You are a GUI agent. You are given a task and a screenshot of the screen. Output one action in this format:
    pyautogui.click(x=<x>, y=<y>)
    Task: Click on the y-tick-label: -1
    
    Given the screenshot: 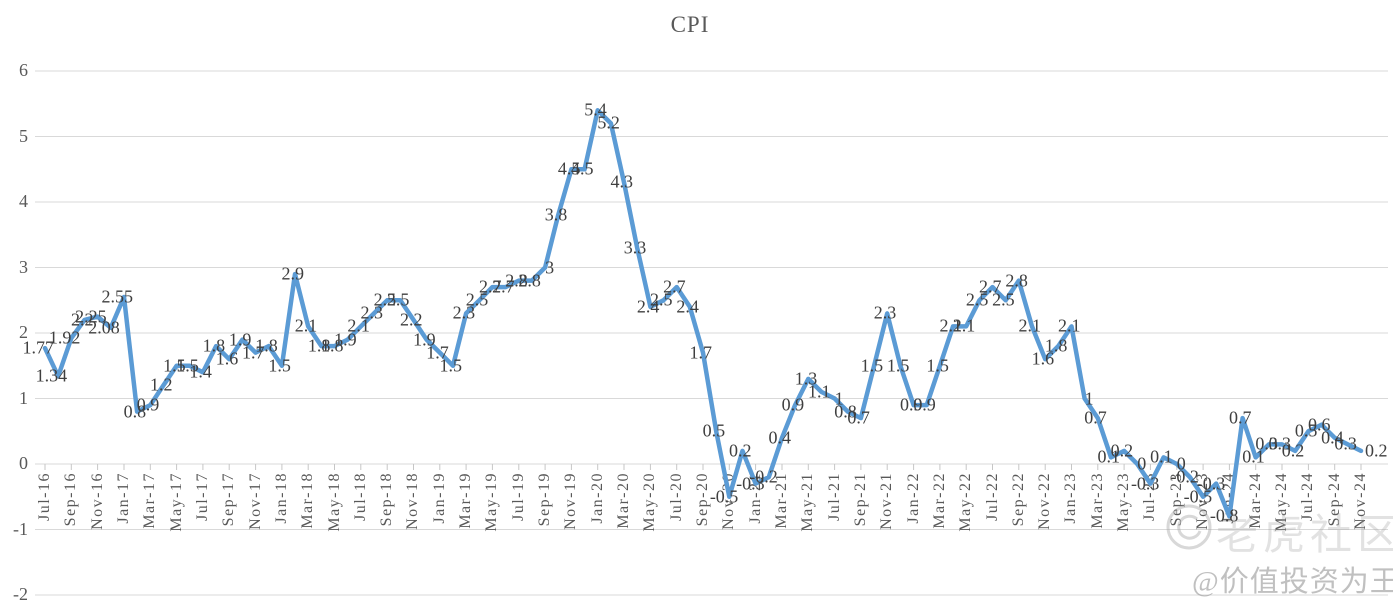 What is the action you would take?
    pyautogui.click(x=20, y=528)
    